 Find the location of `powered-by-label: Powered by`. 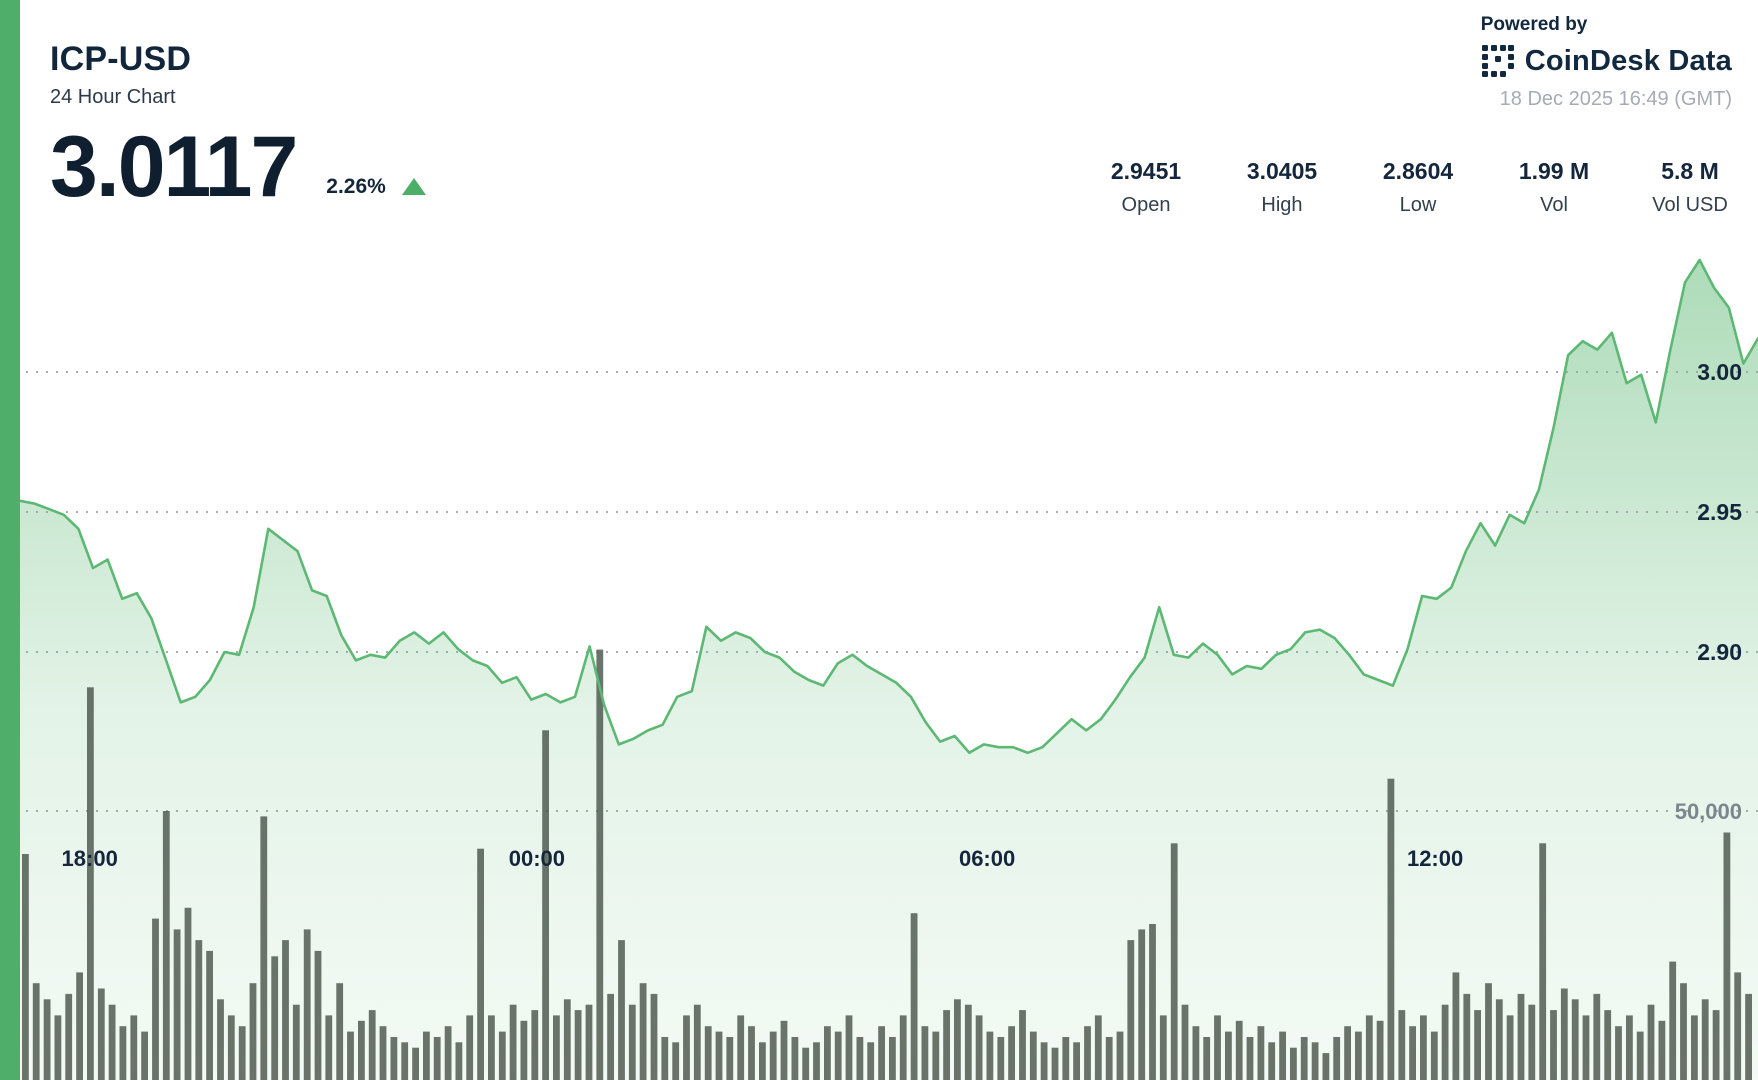

powered-by-label: Powered by is located at coordinates (1534, 24).